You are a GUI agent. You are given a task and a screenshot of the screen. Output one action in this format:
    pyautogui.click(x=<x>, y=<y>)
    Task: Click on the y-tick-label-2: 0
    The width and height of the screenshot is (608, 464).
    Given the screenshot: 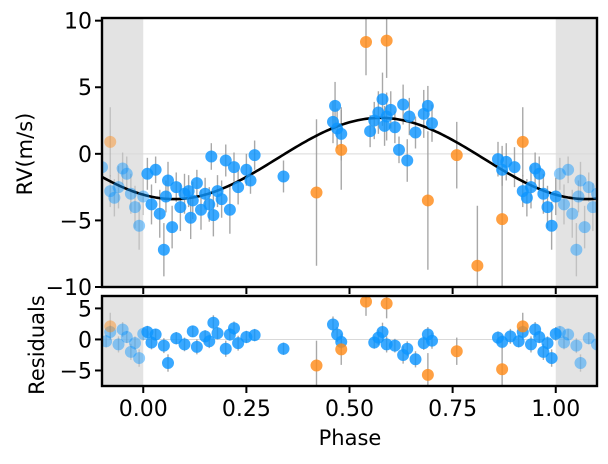 What is the action you would take?
    pyautogui.click(x=85, y=155)
    